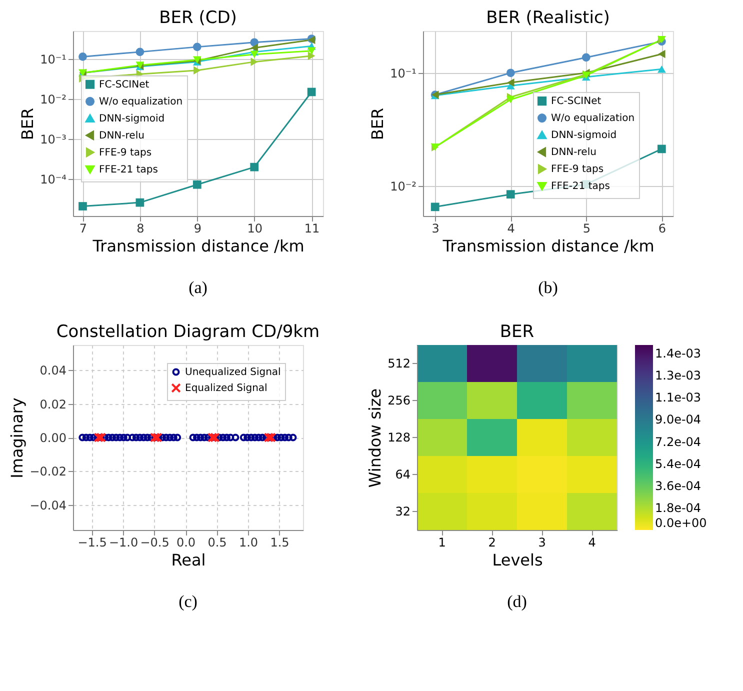 The height and width of the screenshot is (691, 743). Describe the element at coordinates (123, 543) in the screenshot. I see `x-tick-label: −1.0` at that location.